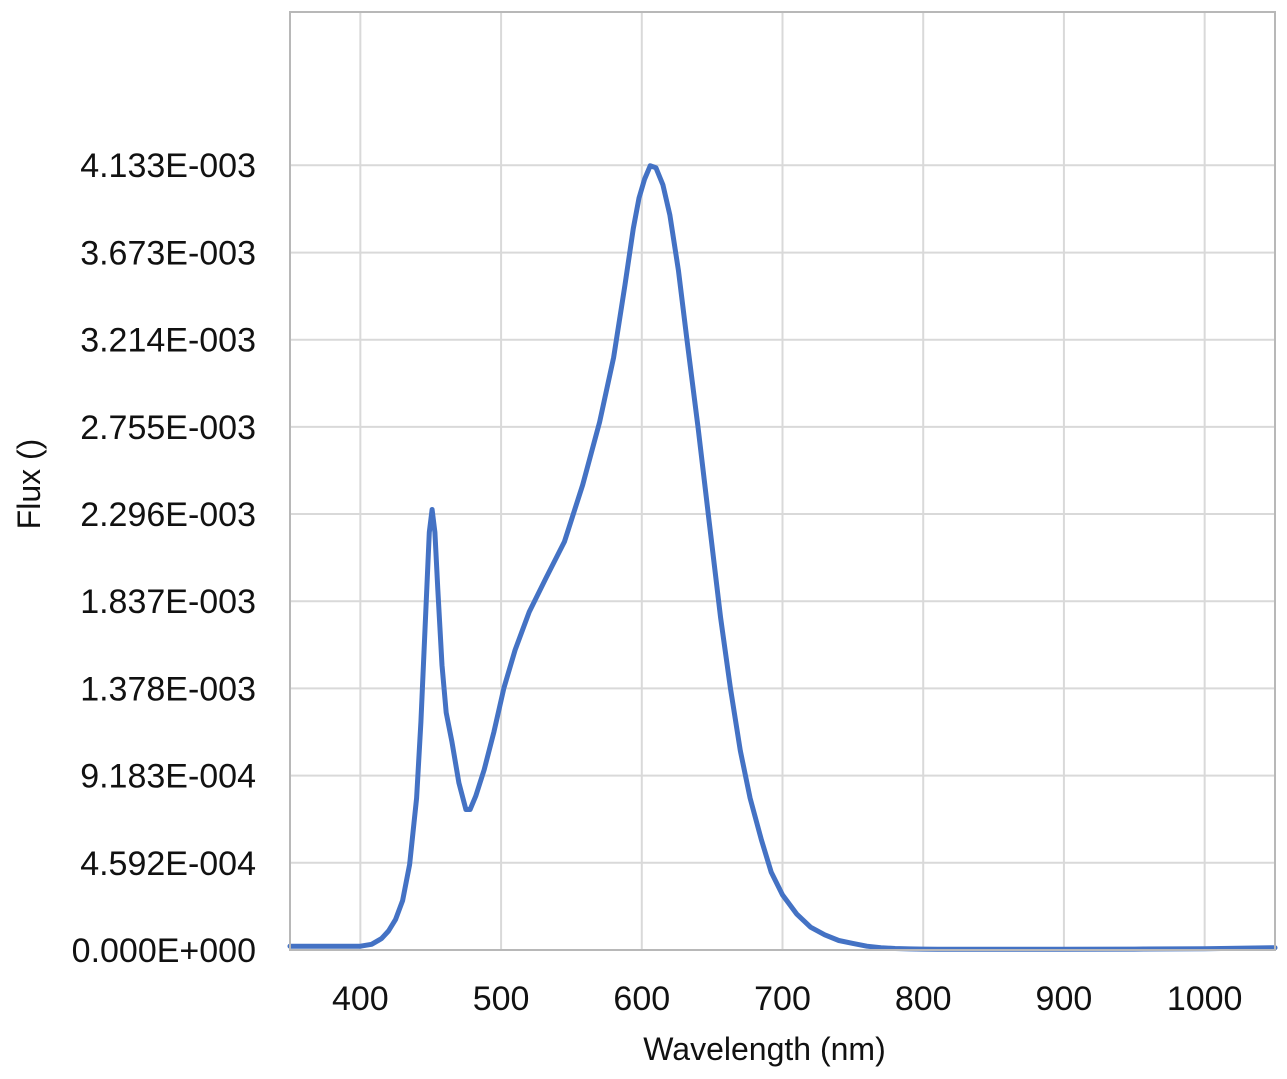 This screenshot has width=1287, height=1079. I want to click on y-axis-title: Flux (), so click(29, 484).